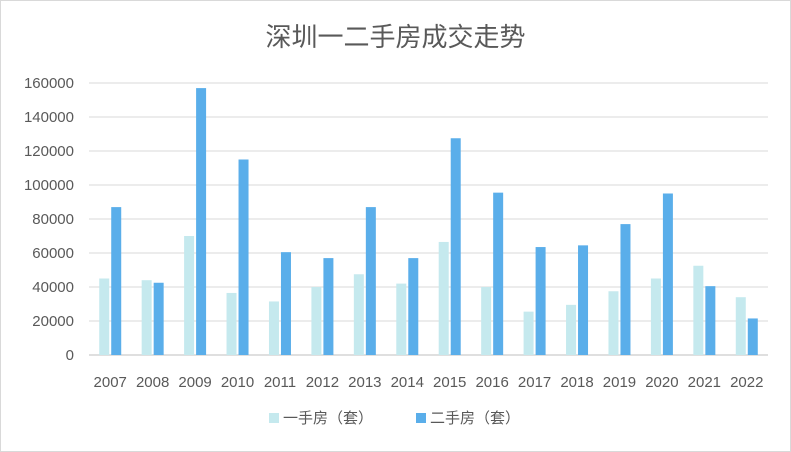 The height and width of the screenshot is (452, 791). I want to click on y-tick-label: 40000, so click(53, 287).